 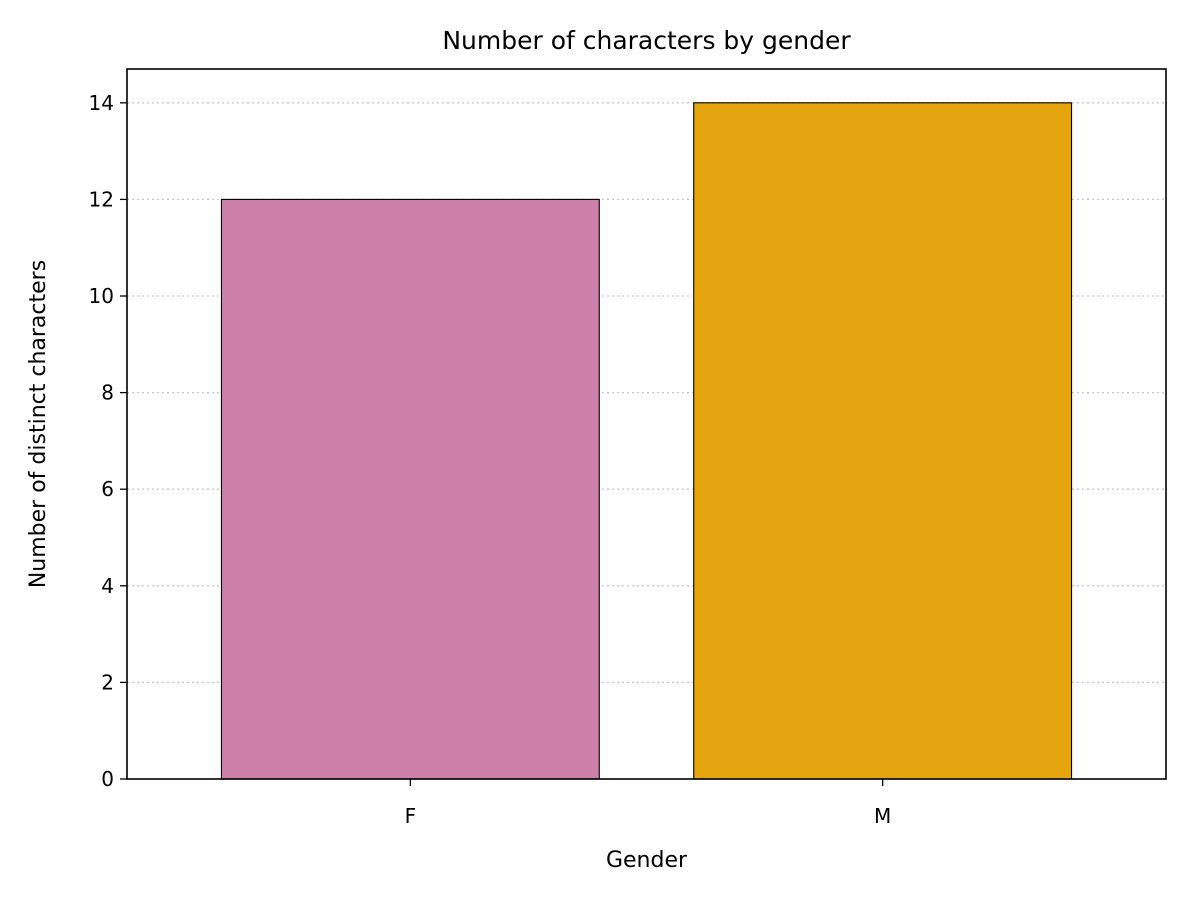 What do you see at coordinates (882, 816) in the screenshot?
I see `x-tick-label: M` at bounding box center [882, 816].